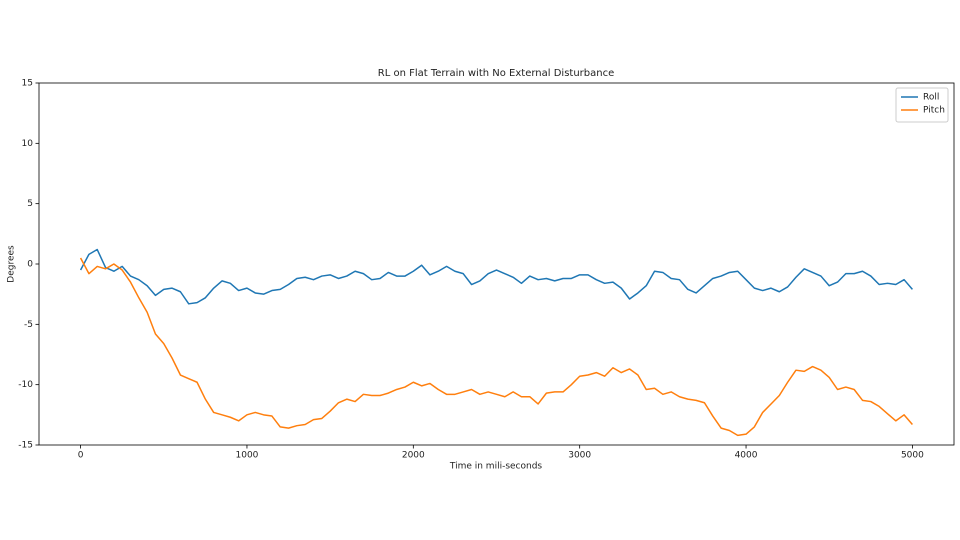 This screenshot has height=540, width=960. Describe the element at coordinates (25, 446) in the screenshot. I see `y-tick-label: -15` at that location.